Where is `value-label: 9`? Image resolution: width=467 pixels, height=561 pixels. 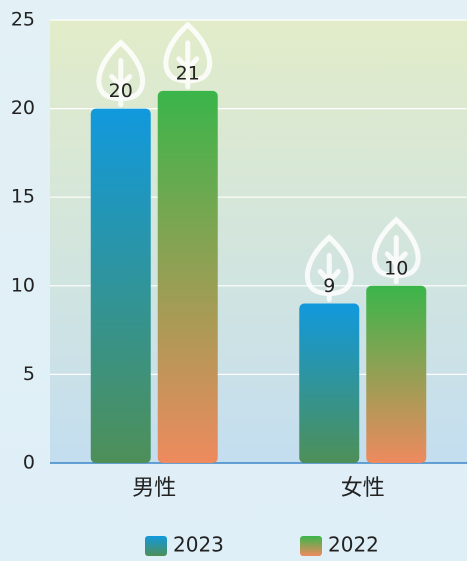
value-label: 9 is located at coordinates (329, 286).